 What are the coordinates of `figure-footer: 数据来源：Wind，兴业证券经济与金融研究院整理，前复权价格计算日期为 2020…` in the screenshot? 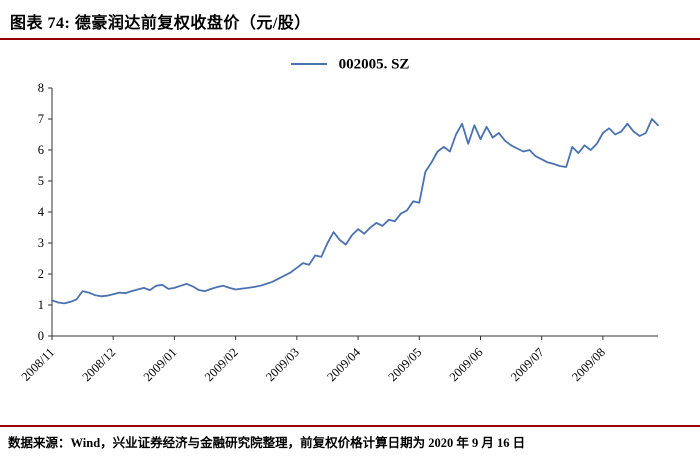 It's located at (266, 442).